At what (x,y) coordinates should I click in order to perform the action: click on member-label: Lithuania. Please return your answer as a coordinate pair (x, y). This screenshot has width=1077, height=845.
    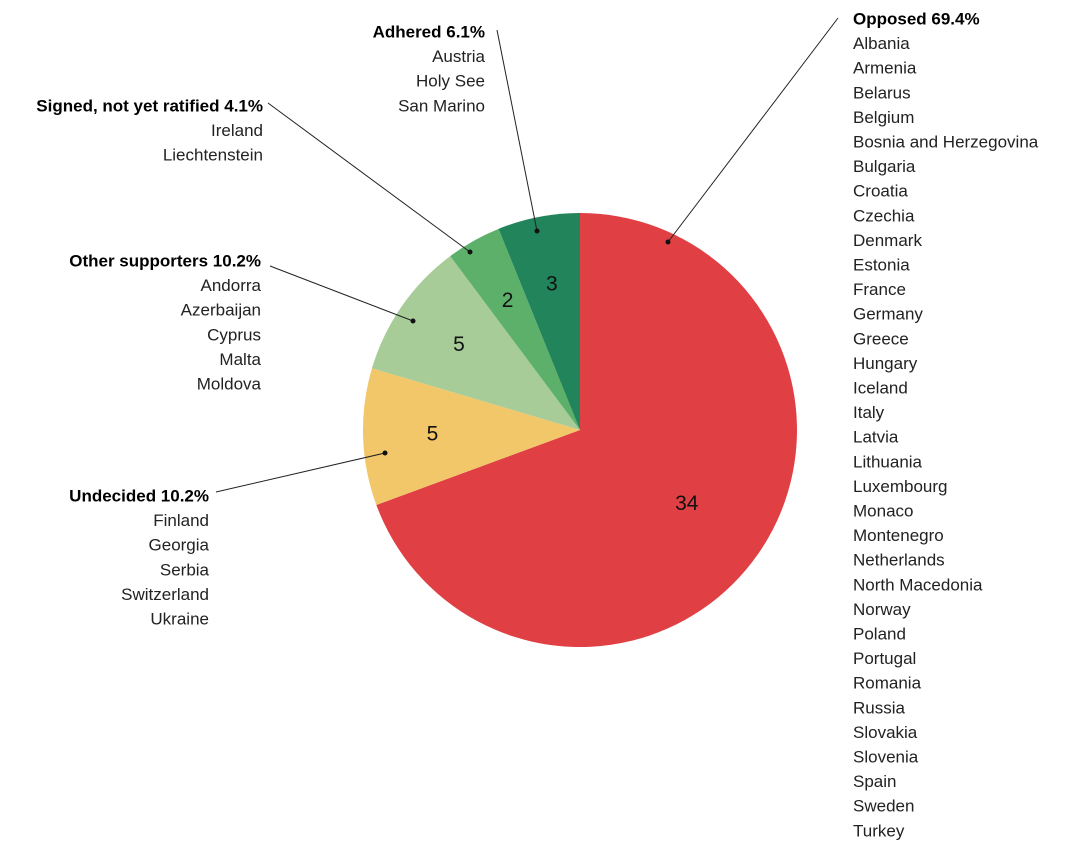
    Looking at the image, I should click on (888, 461).